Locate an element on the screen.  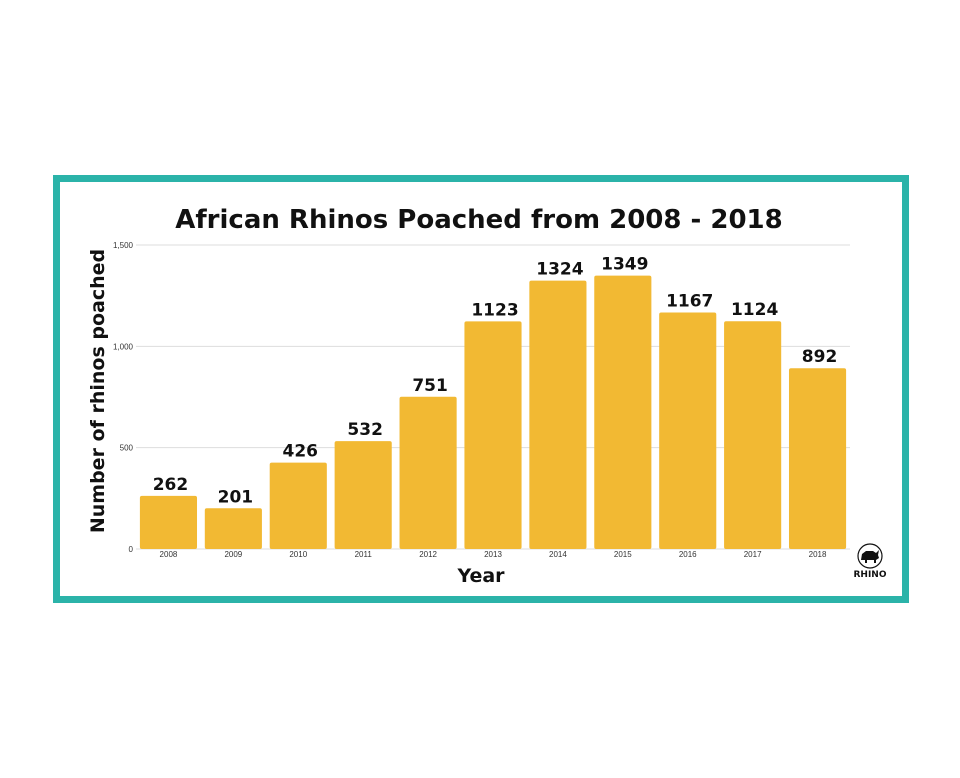
data-label-2009: 201 is located at coordinates (236, 497).